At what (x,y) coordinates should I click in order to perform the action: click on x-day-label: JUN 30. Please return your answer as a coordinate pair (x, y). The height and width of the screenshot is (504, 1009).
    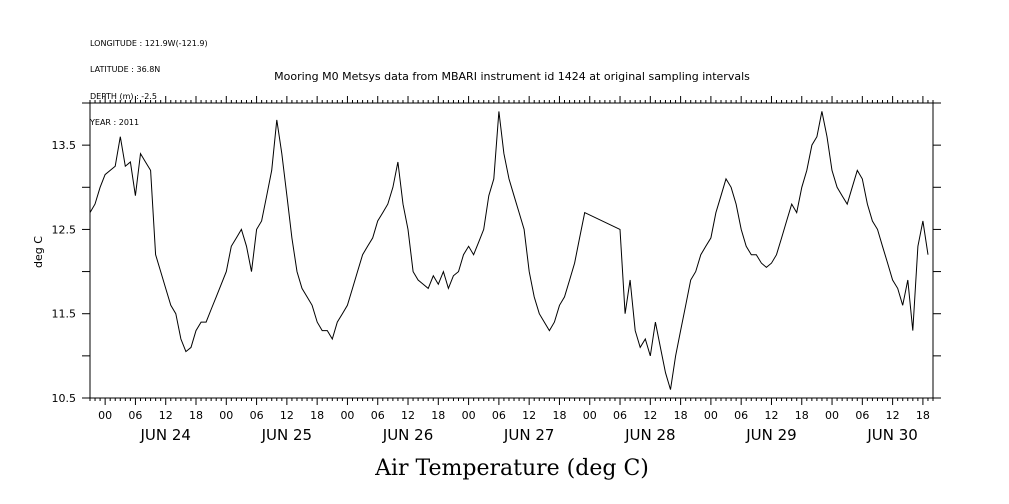
    Looking at the image, I should click on (891, 435).